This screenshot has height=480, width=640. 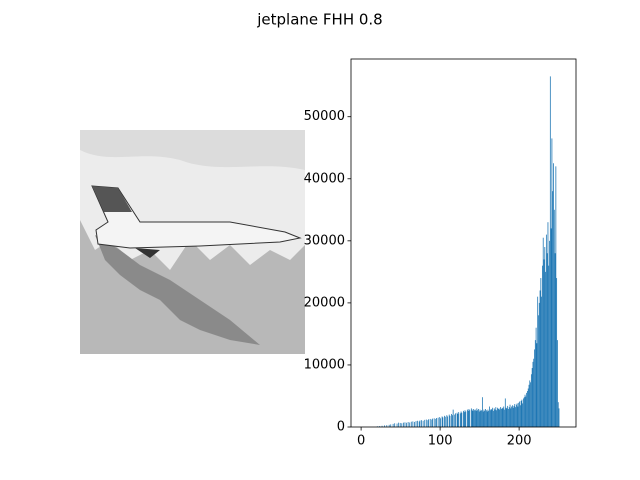 I want to click on image-jet-wing, so click(x=147, y=253).